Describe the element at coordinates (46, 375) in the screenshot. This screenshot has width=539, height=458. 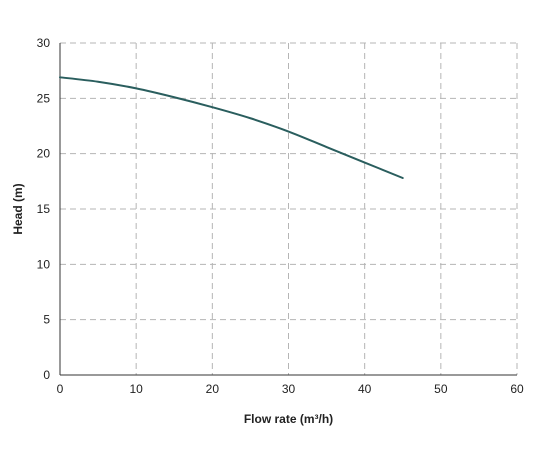
I see `y-tick-label: 0` at that location.